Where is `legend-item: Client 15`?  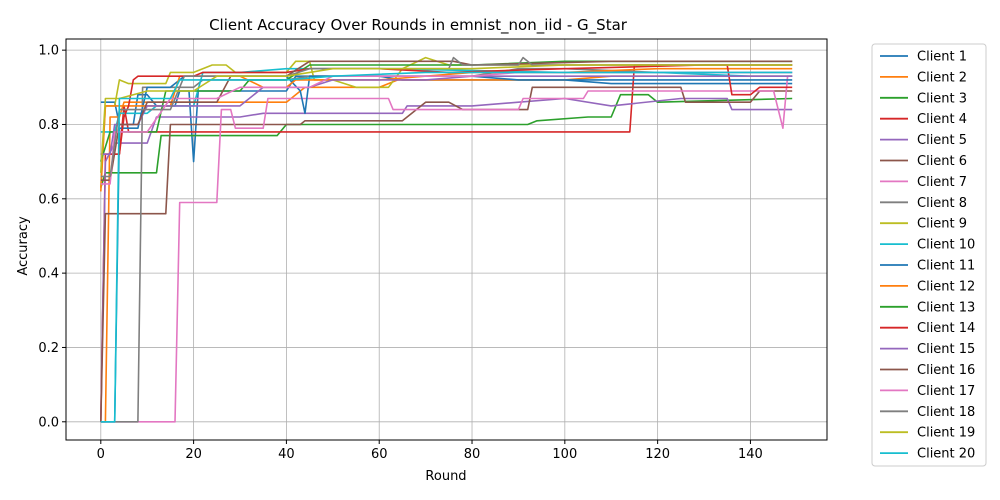 legend-item: Client 15 is located at coordinates (927, 349).